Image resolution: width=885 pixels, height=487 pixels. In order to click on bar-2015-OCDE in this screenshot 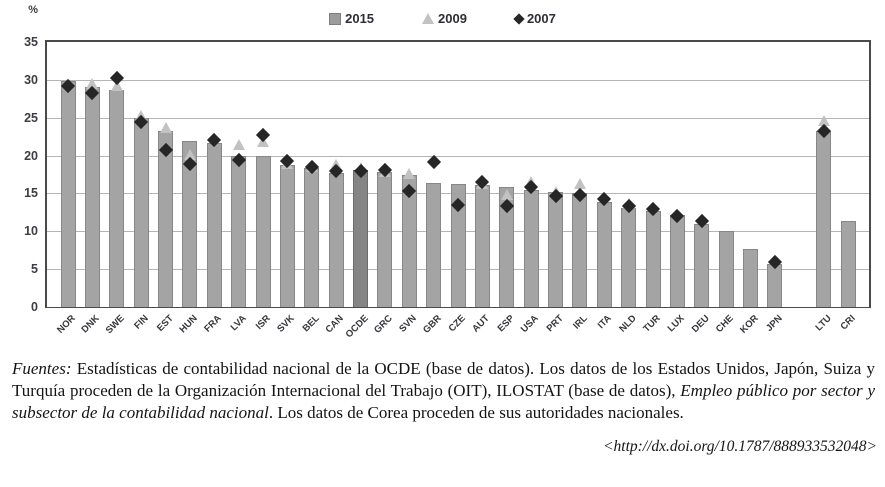, I will do `click(360, 238)`.